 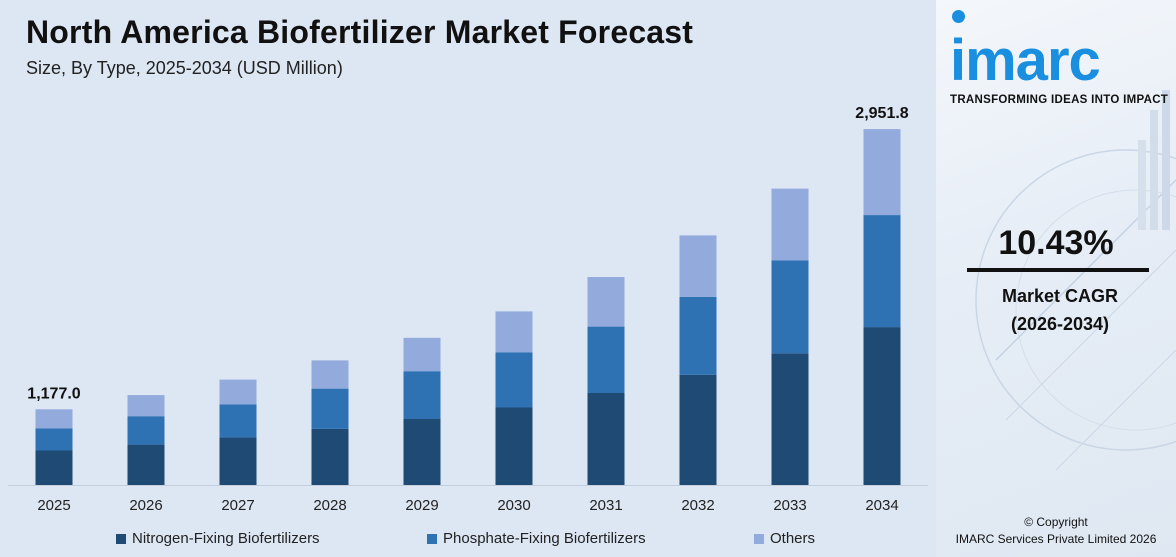 I want to click on imarc-logo: imarc TRANSFORMING IDEAS INTO IMPACT, so click(x=1061, y=60).